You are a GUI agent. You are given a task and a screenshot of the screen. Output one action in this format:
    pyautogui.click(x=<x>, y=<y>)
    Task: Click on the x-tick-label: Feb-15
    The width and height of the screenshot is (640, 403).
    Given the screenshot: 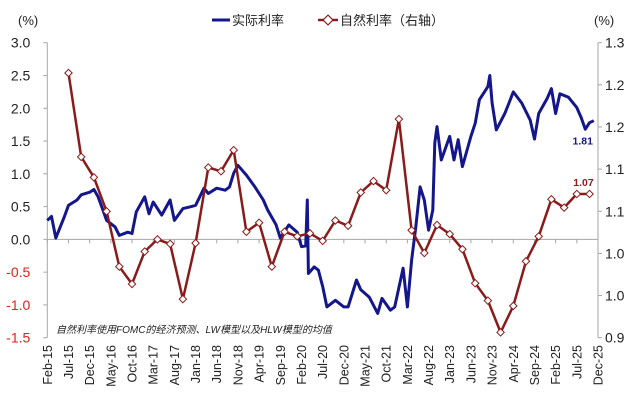 What is the action you would take?
    pyautogui.click(x=48, y=365)
    